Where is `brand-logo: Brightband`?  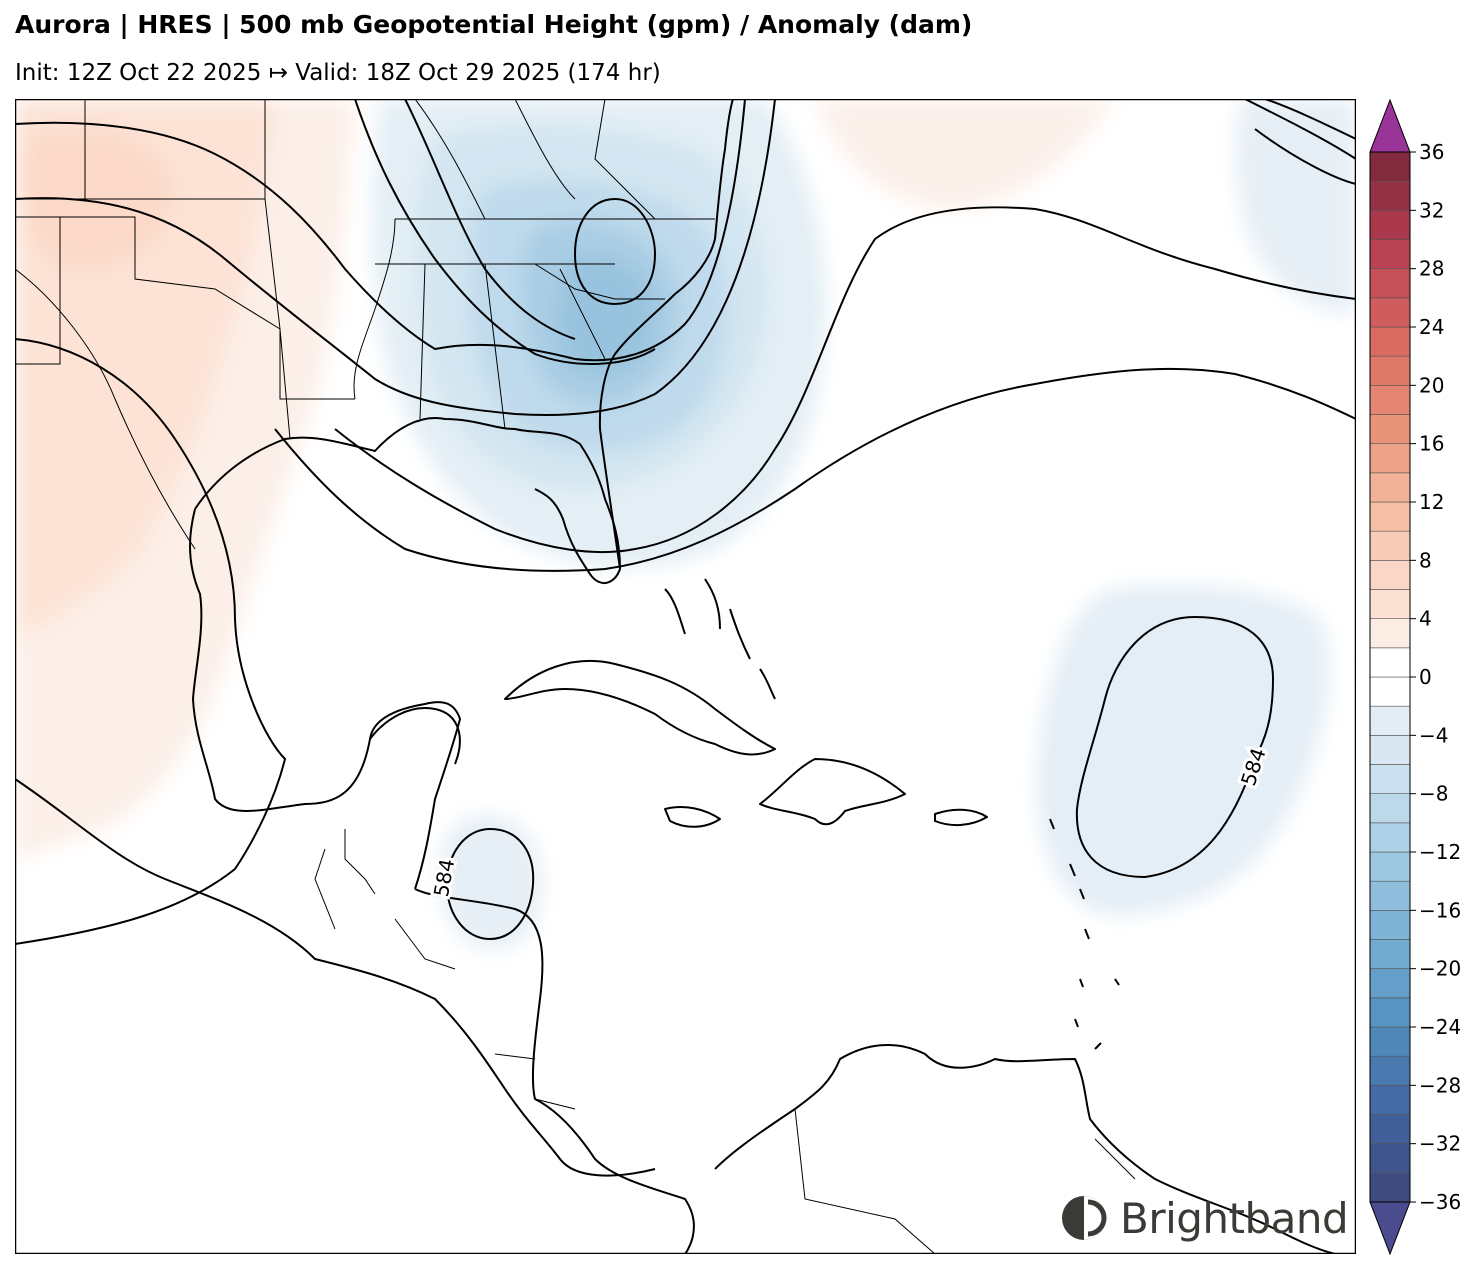
brand-logo: Brightband is located at coordinates (1204, 1218).